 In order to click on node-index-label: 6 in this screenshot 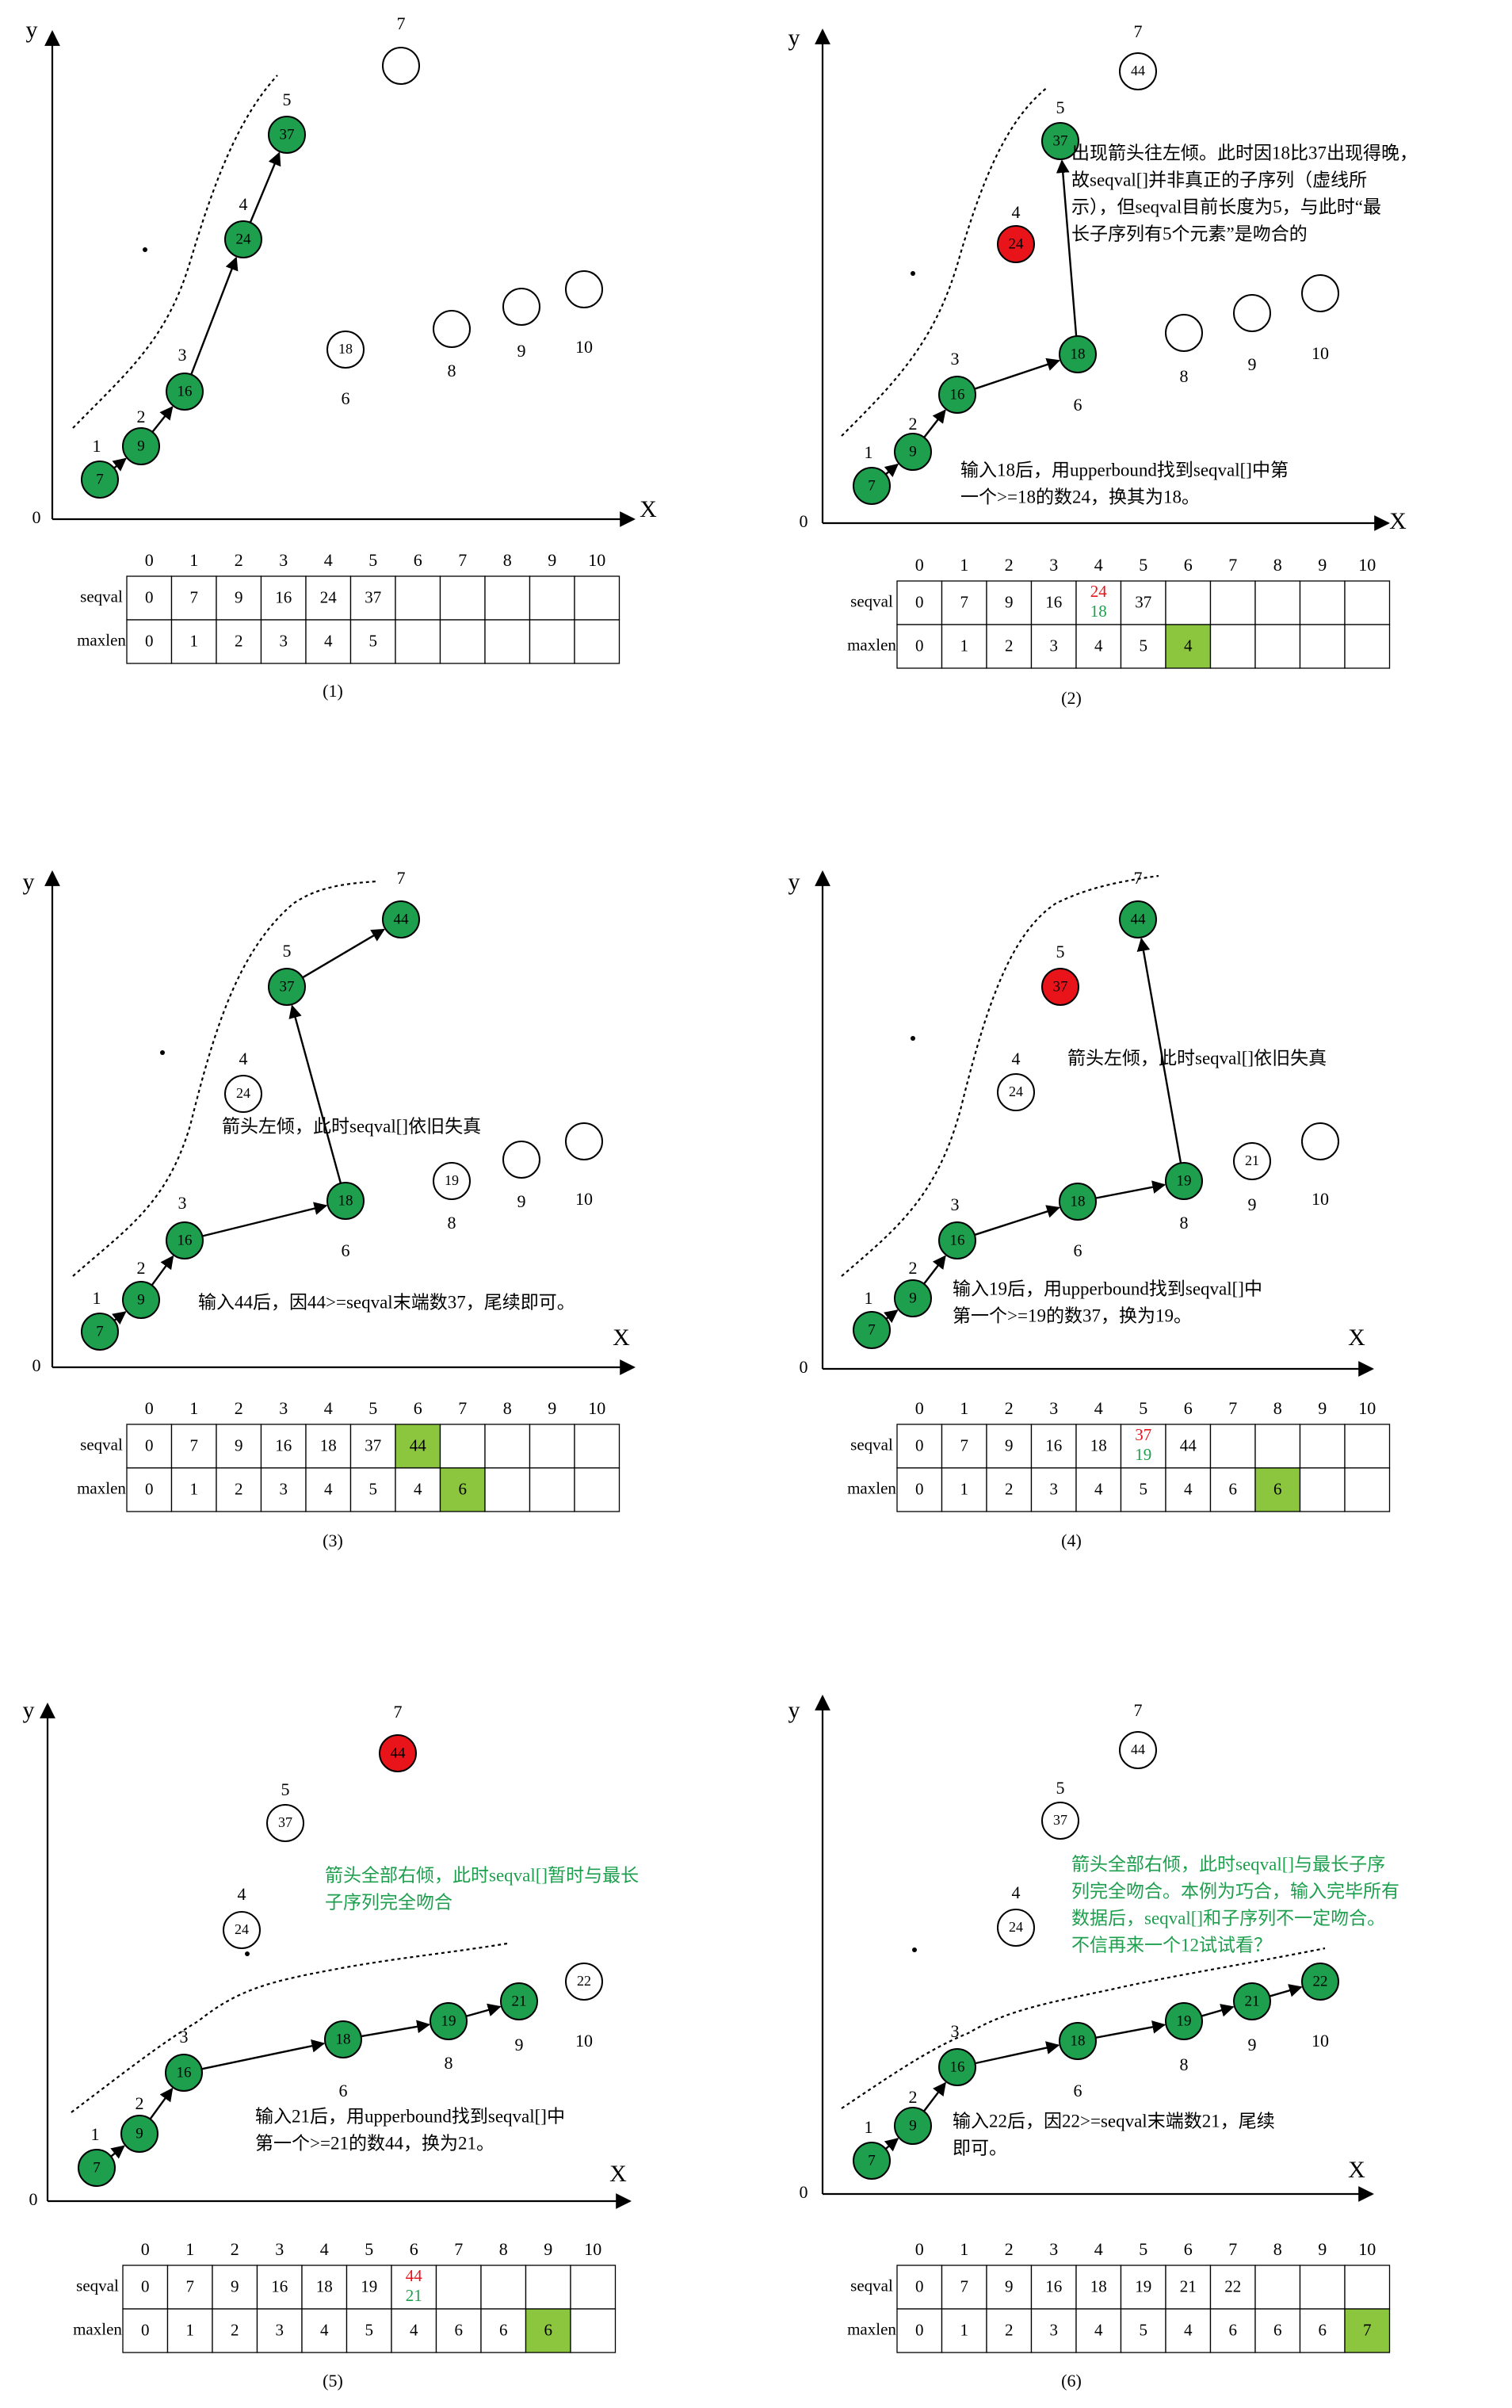, I will do `click(1078, 1250)`.